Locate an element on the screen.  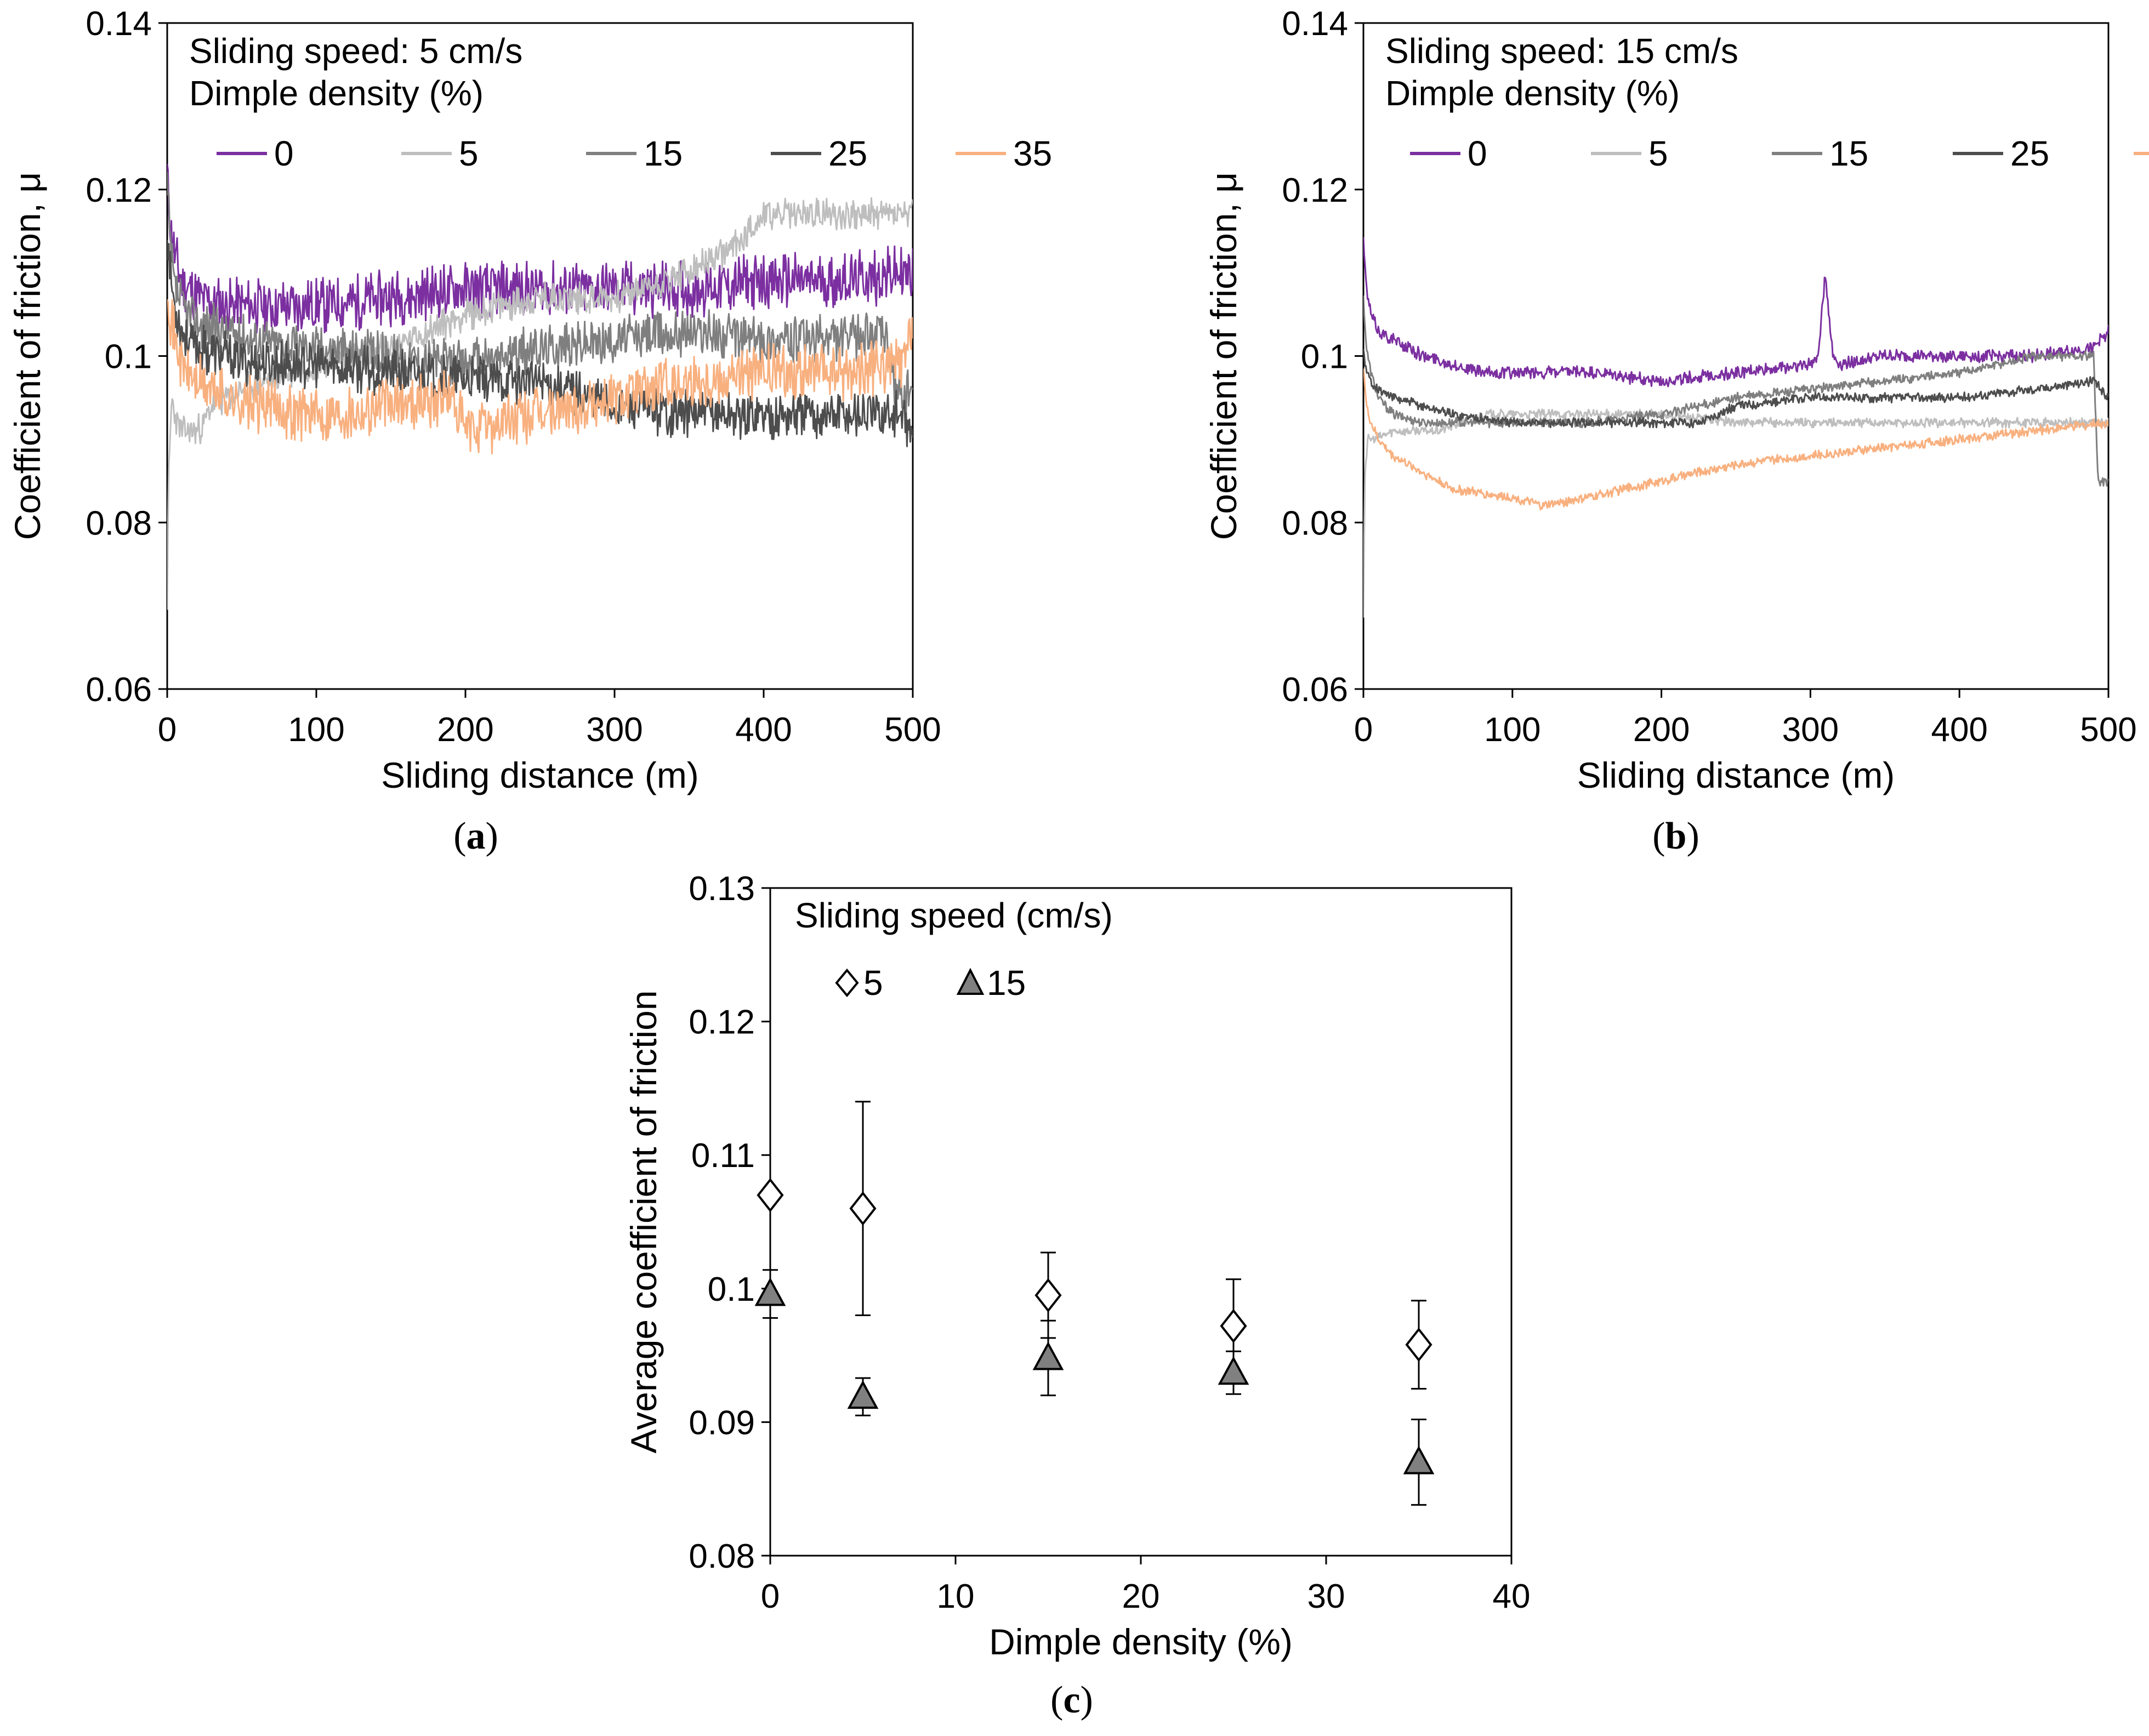
annotation-line: Sliding speed: 5 cm/s is located at coordinates (355, 51).